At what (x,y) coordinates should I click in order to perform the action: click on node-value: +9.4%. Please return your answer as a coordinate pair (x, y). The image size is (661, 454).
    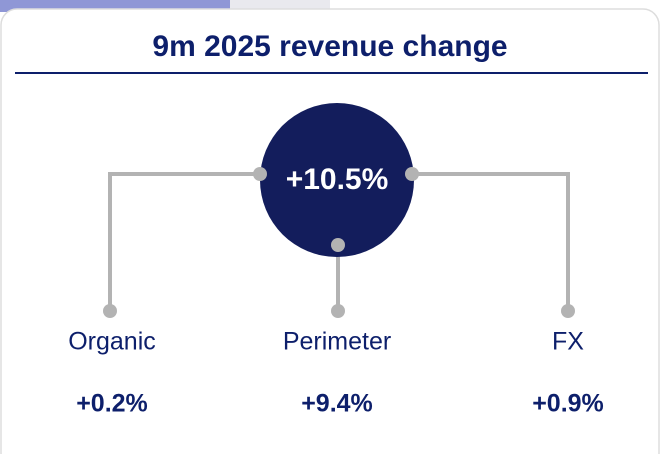
    Looking at the image, I should click on (337, 404).